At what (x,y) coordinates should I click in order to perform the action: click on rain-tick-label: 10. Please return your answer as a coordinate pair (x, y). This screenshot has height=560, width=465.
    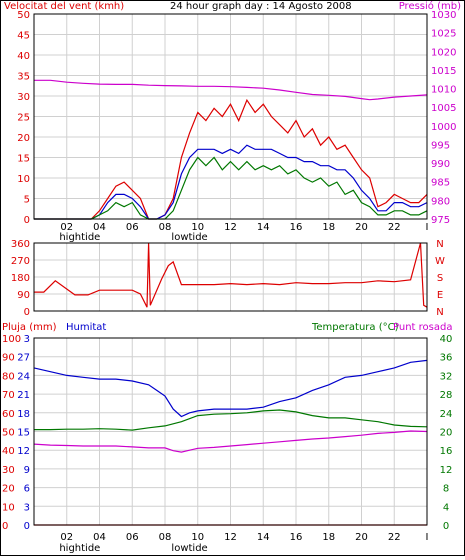
    Looking at the image, I should click on (8, 507).